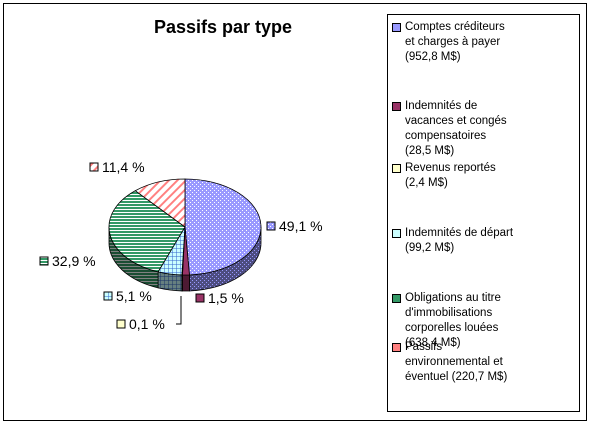  Describe the element at coordinates (44, 261) in the screenshot. I see `pct-swatch-capital-leases` at that location.